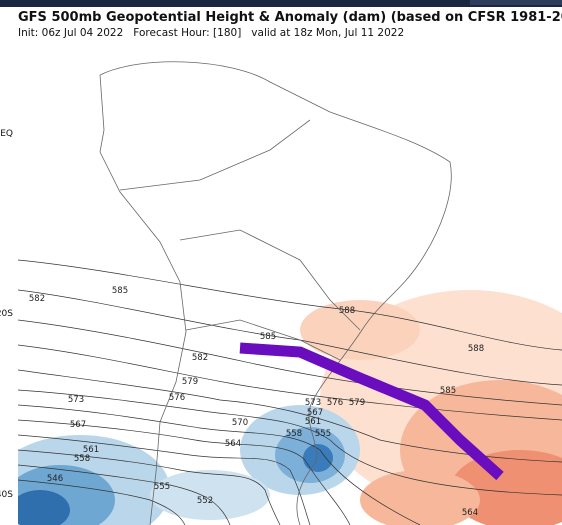 Image resolution: width=562 pixels, height=525 pixels. Describe the element at coordinates (240, 423) in the screenshot. I see `contour-label: 570` at that location.